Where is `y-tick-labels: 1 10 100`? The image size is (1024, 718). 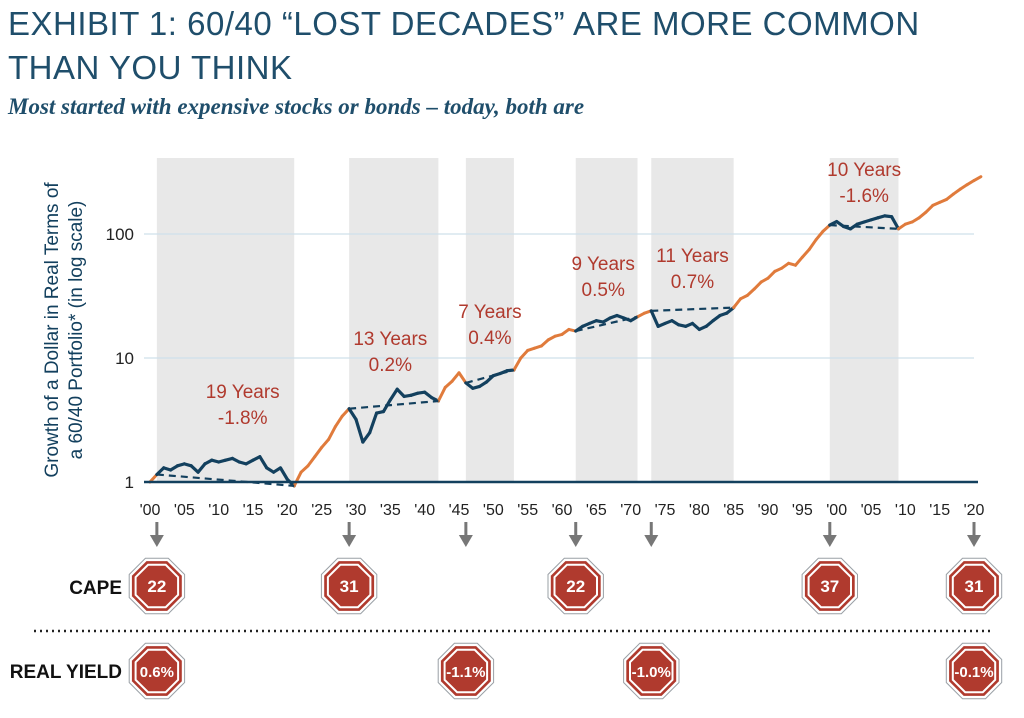 y-tick-labels: 1 10 100 is located at coordinates (120, 358).